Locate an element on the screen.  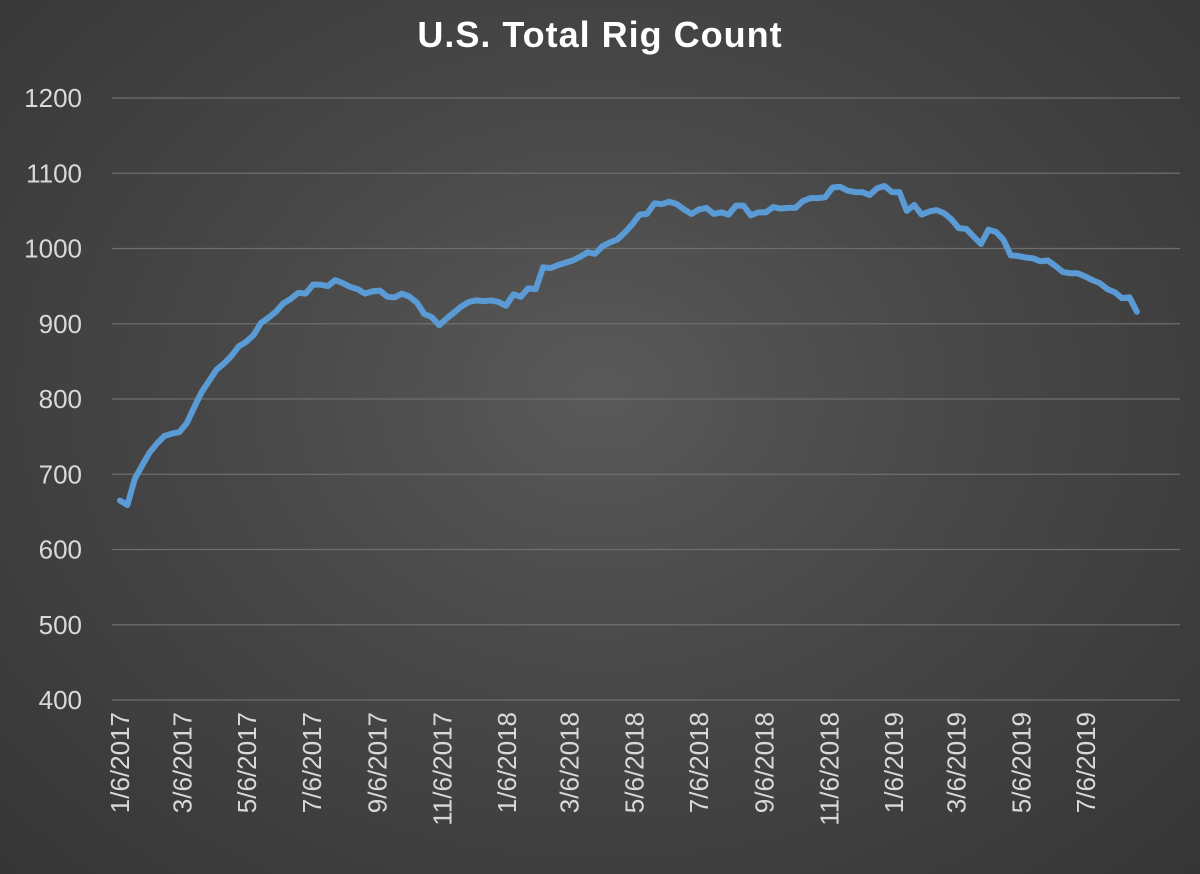
x-tick-label: 1/6/2017 is located at coordinates (120, 762).